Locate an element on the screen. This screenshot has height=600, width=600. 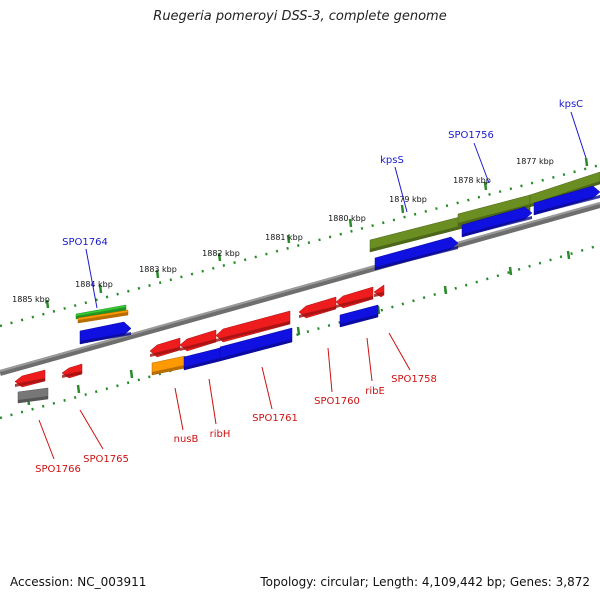
gene-nusB-red-shade is located at coordinates (165, 352).